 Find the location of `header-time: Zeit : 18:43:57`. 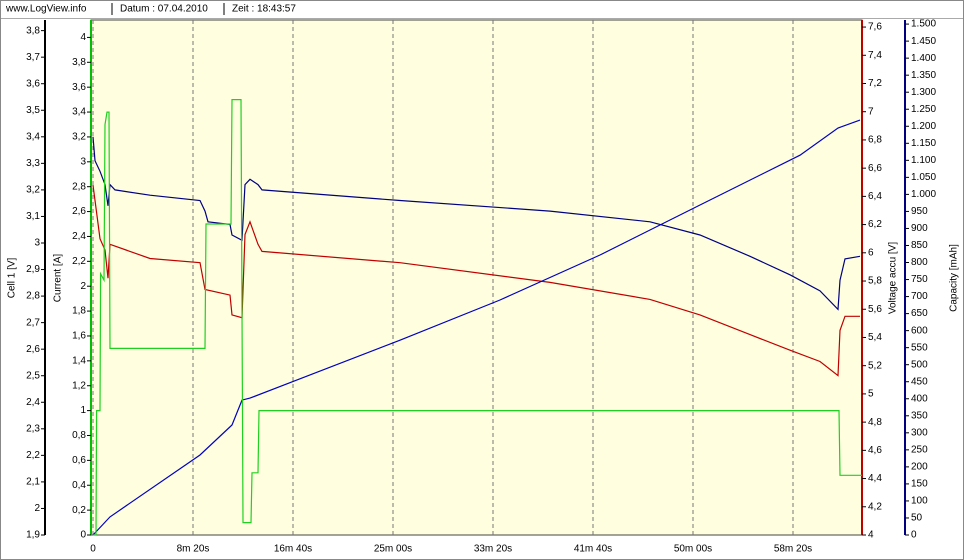

header-time: Zeit : 18:43:57 is located at coordinates (264, 9).